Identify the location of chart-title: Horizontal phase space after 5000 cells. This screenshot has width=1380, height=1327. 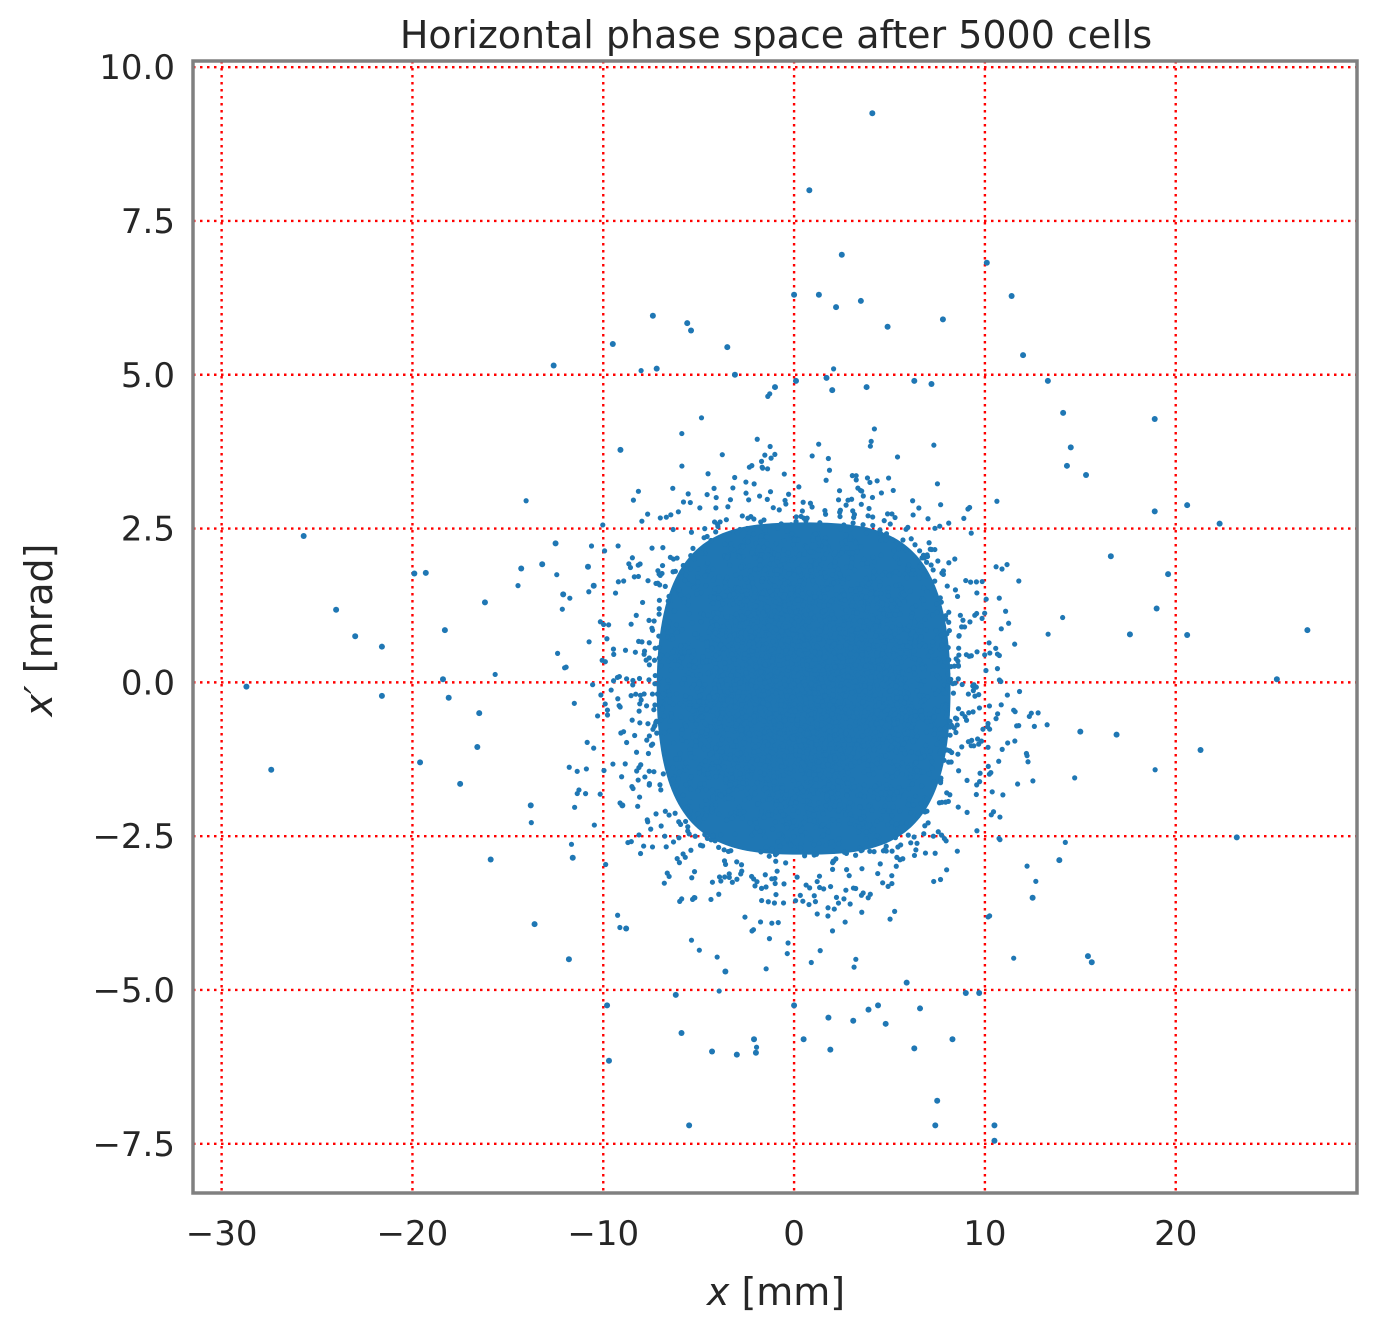
(776, 35).